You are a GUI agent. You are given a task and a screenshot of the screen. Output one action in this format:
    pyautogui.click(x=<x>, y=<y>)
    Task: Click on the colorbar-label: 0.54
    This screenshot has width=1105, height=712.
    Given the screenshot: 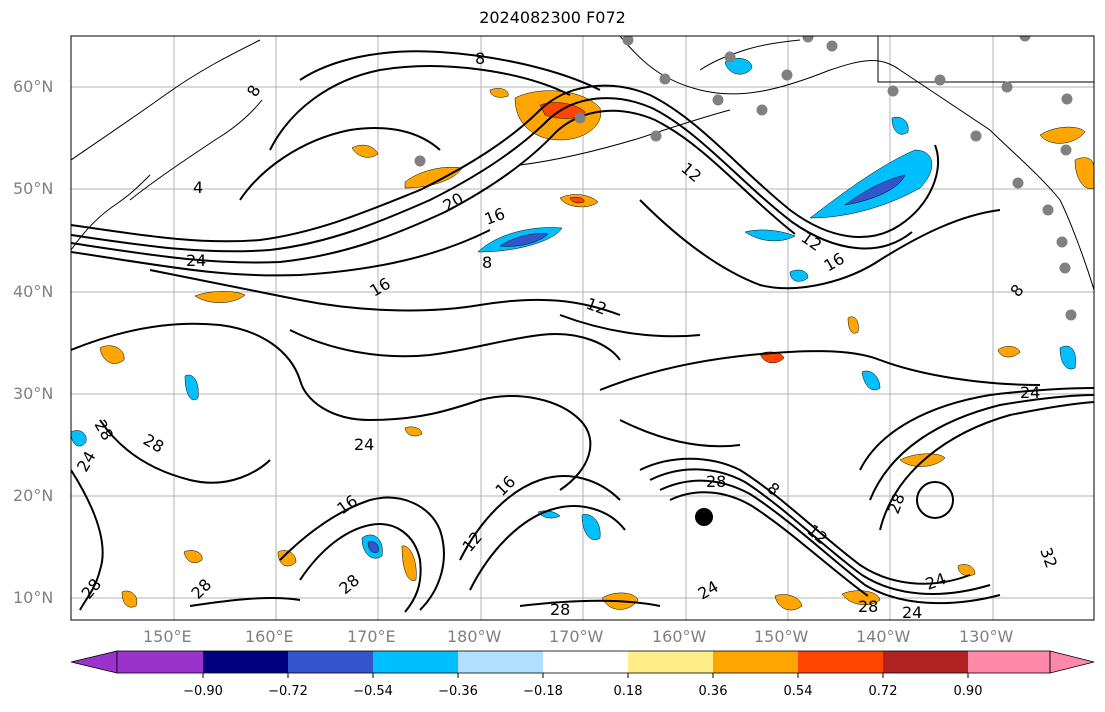 What is the action you would take?
    pyautogui.click(x=798, y=691)
    